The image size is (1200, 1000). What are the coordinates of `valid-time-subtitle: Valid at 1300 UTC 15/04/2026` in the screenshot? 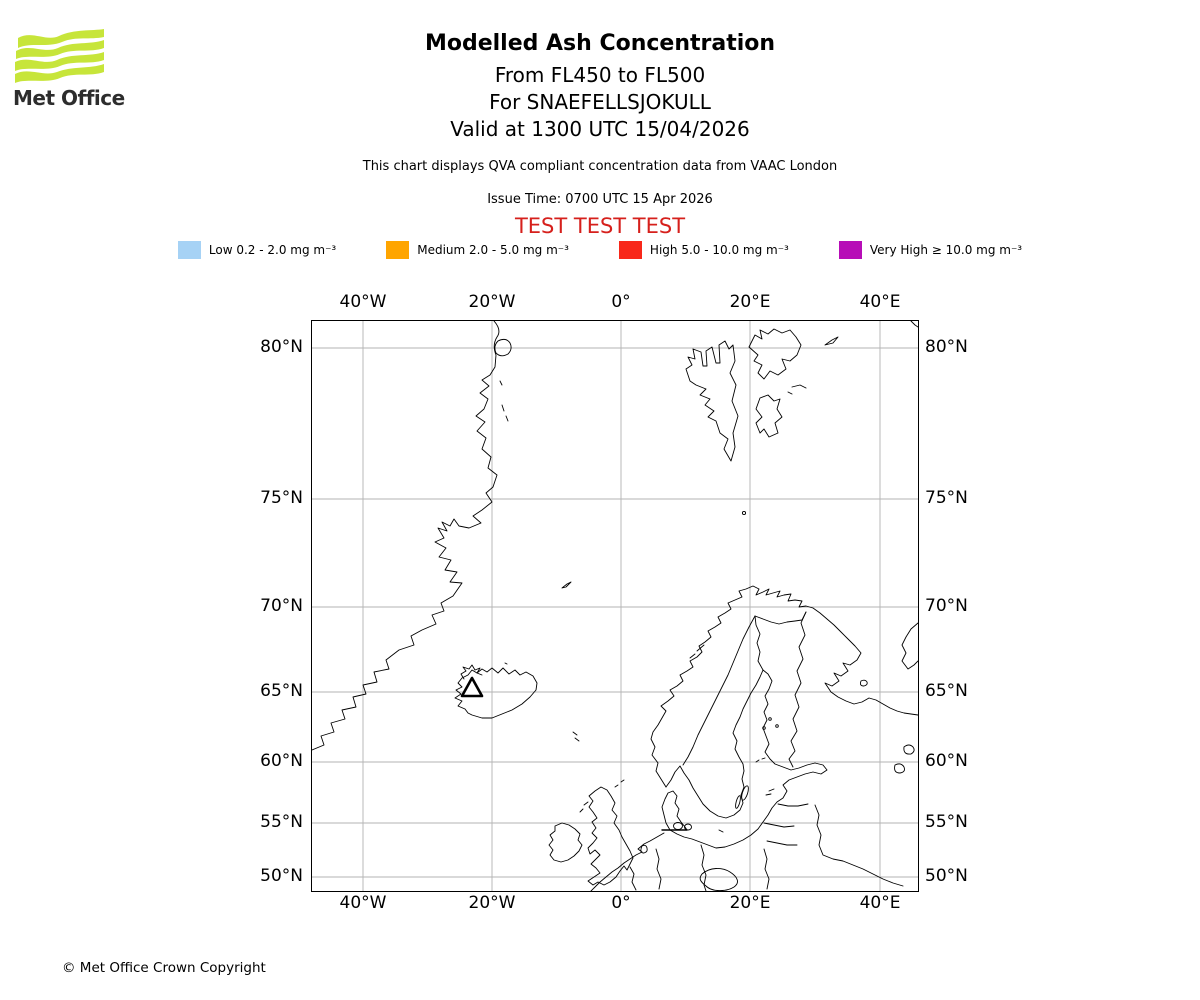 It's located at (600, 129).